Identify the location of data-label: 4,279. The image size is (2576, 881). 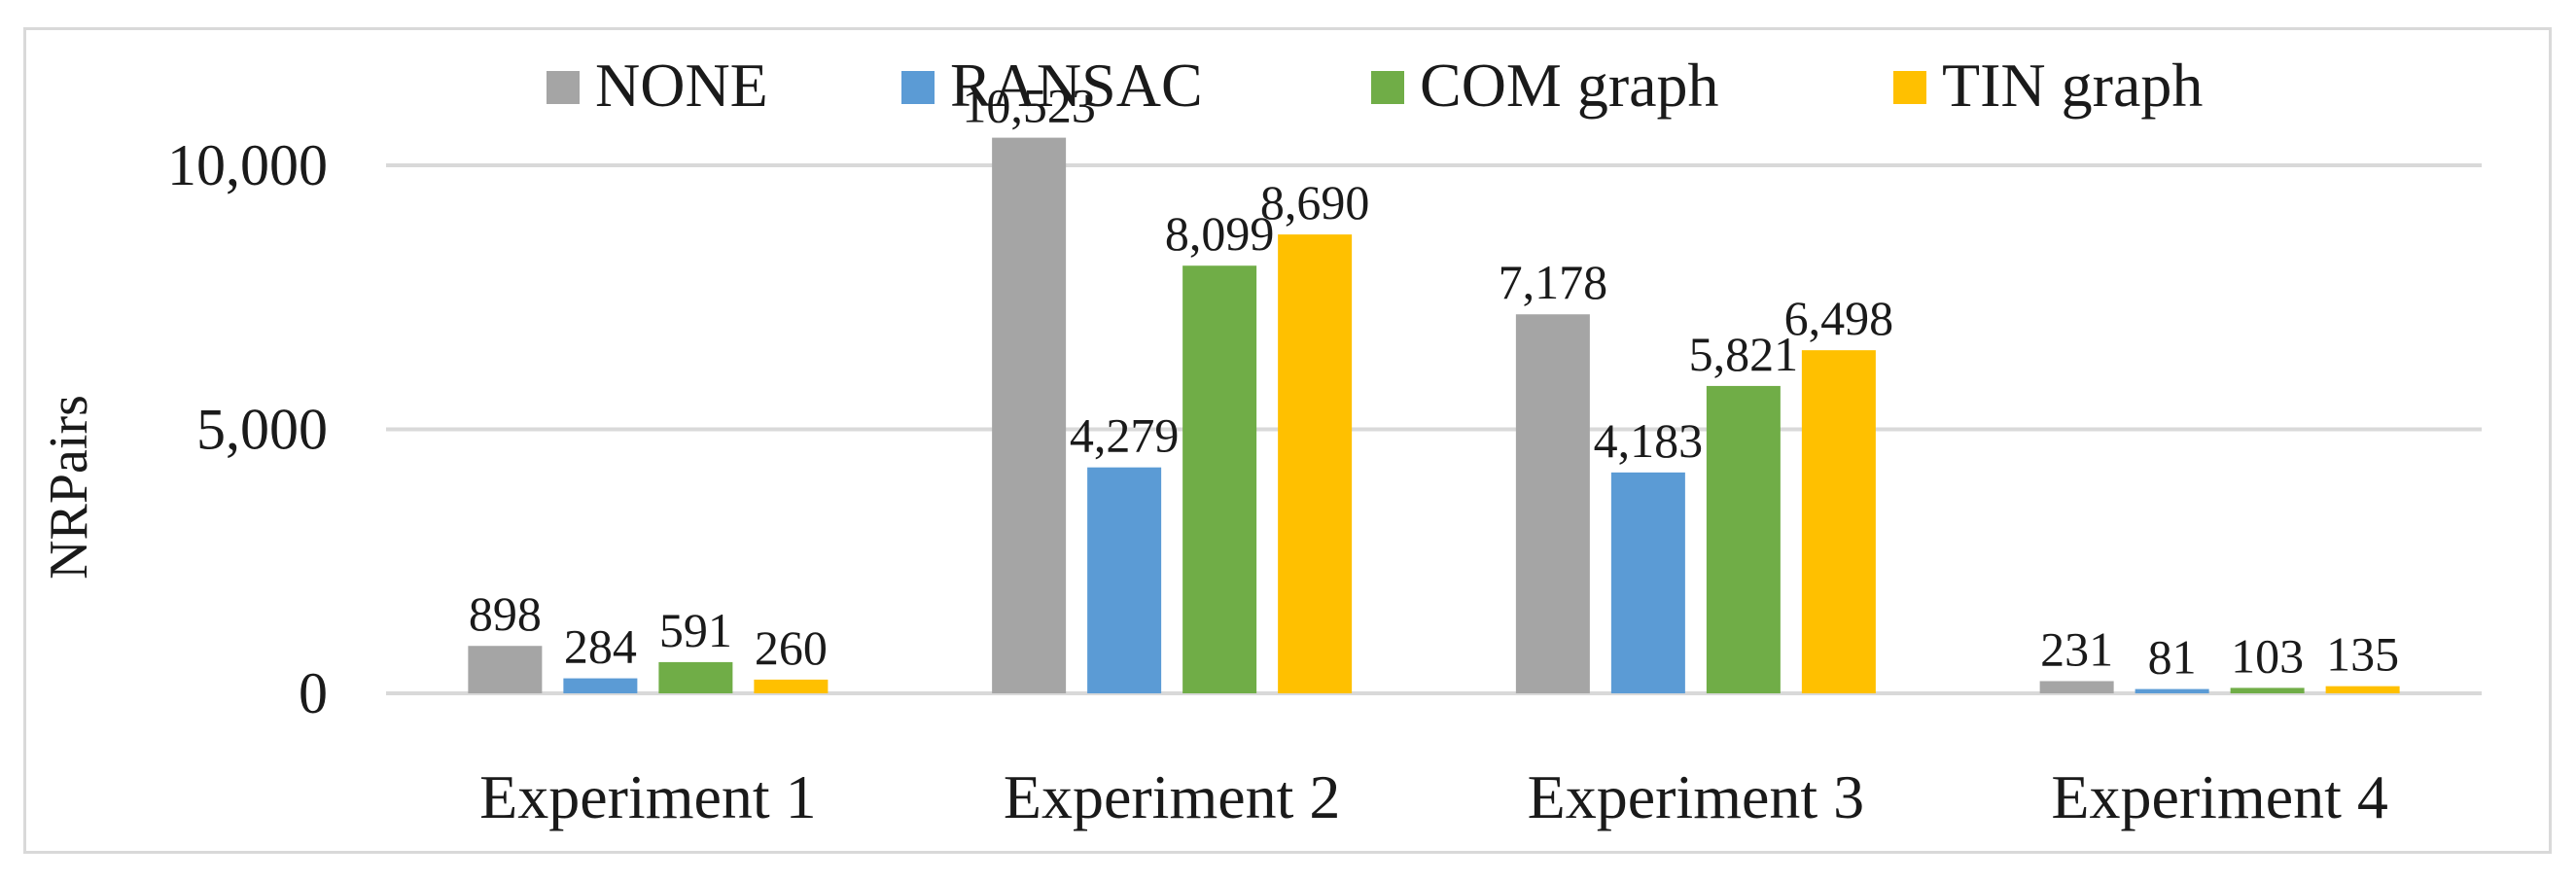
(1125, 435).